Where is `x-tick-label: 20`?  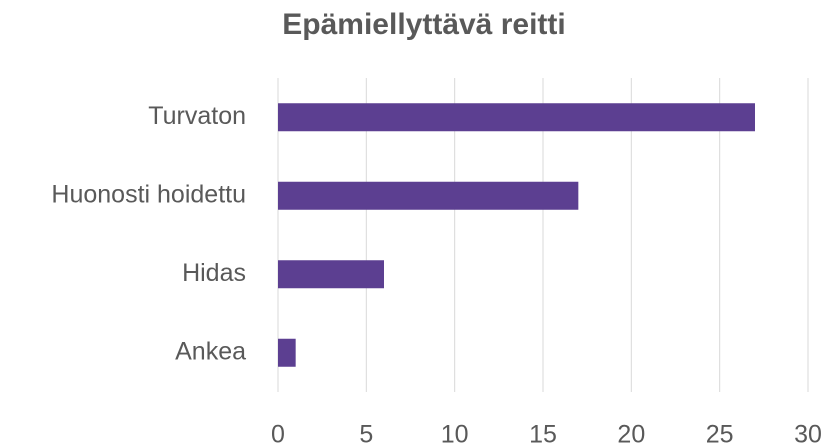
x-tick-label: 20 is located at coordinates (631, 434).